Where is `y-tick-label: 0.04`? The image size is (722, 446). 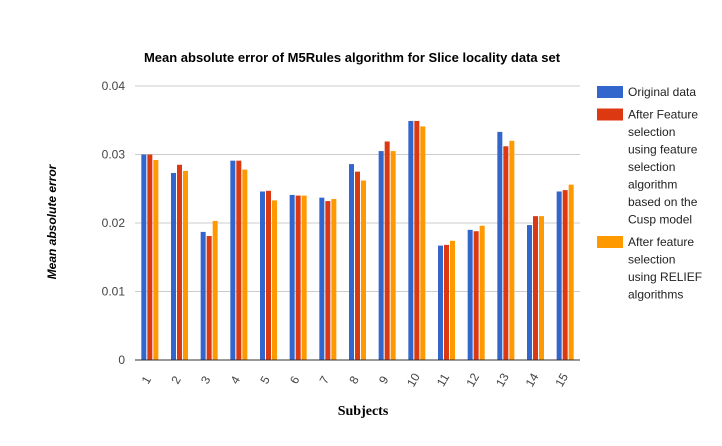 y-tick-label: 0.04 is located at coordinates (114, 86).